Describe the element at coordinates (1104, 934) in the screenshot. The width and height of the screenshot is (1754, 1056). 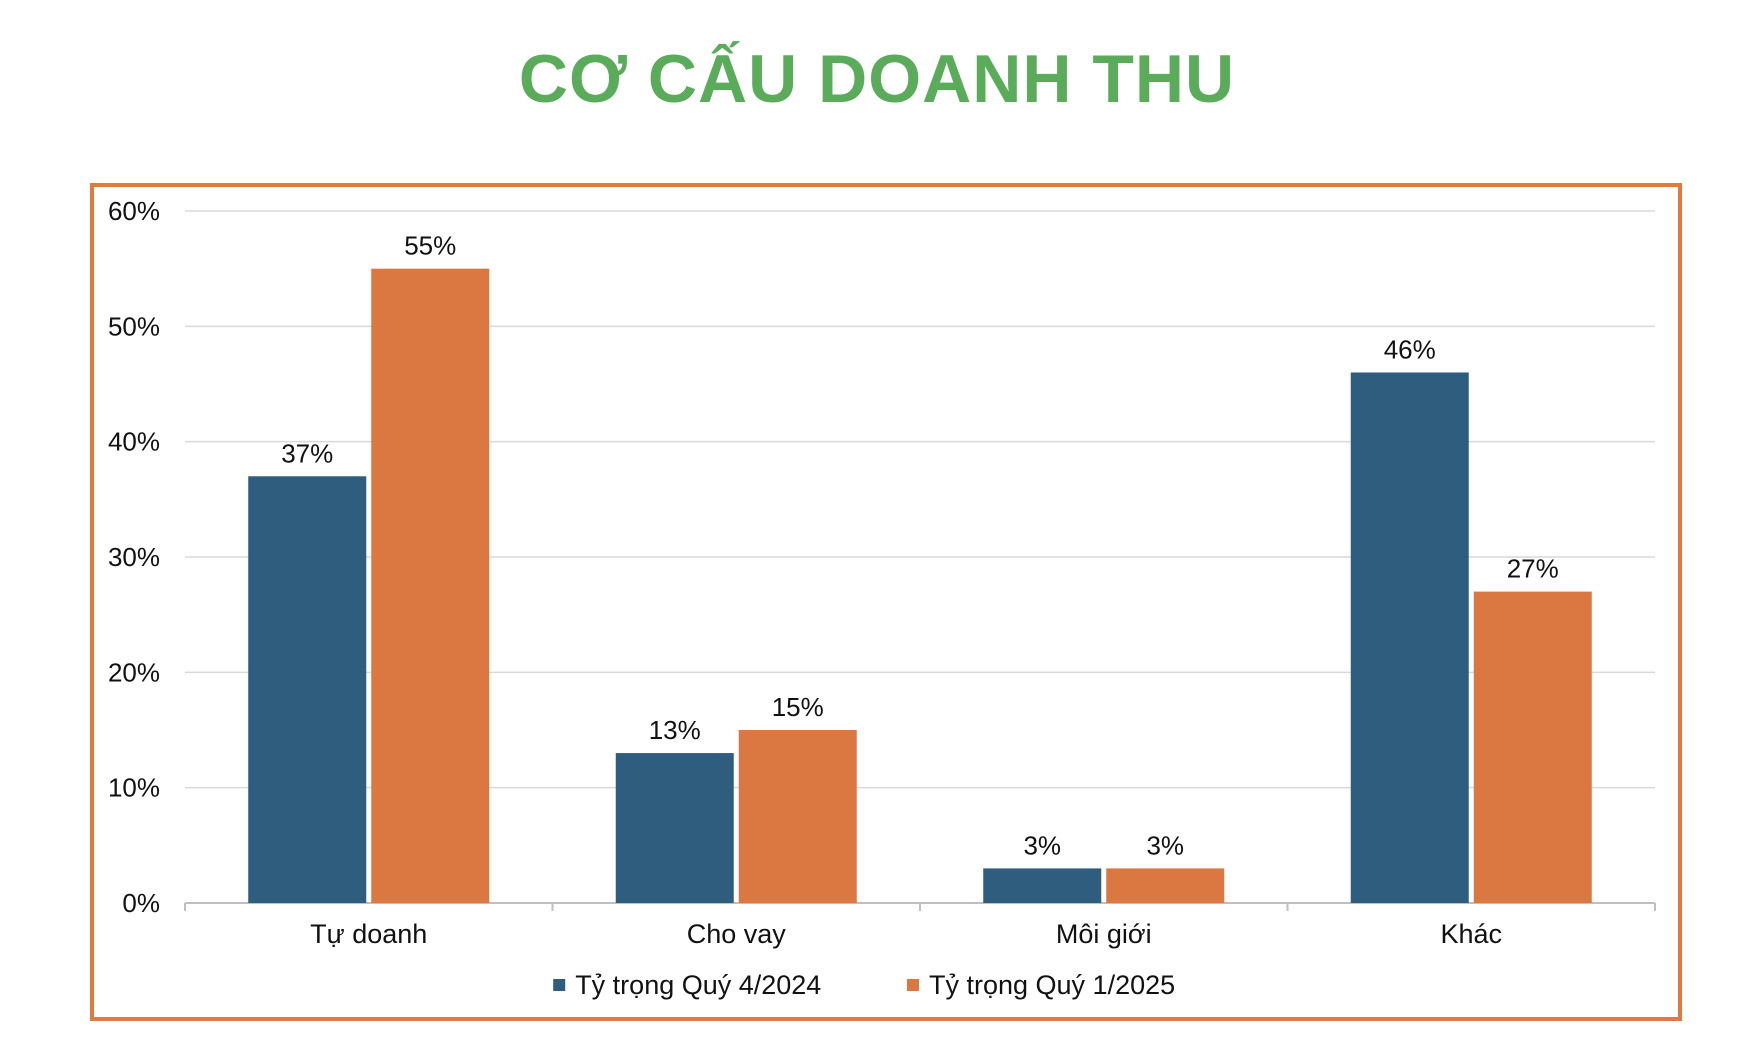
I see `x-tick-label: Môi giới` at that location.